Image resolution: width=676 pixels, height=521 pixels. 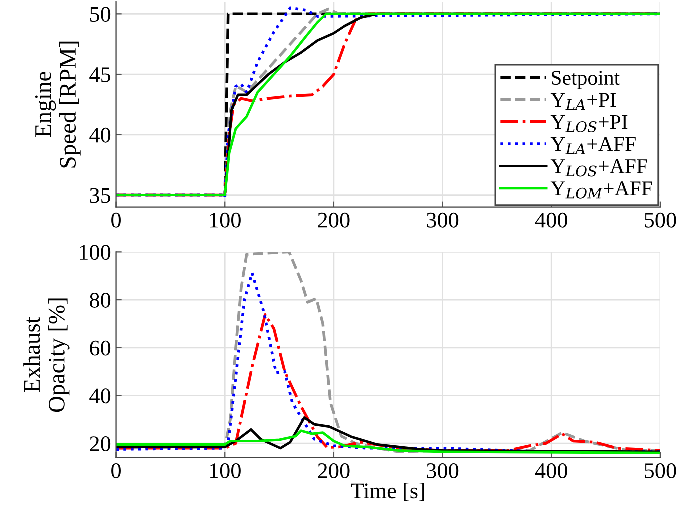 I want to click on legend-label: Y$_{LOS}$+PI, so click(x=589, y=124).